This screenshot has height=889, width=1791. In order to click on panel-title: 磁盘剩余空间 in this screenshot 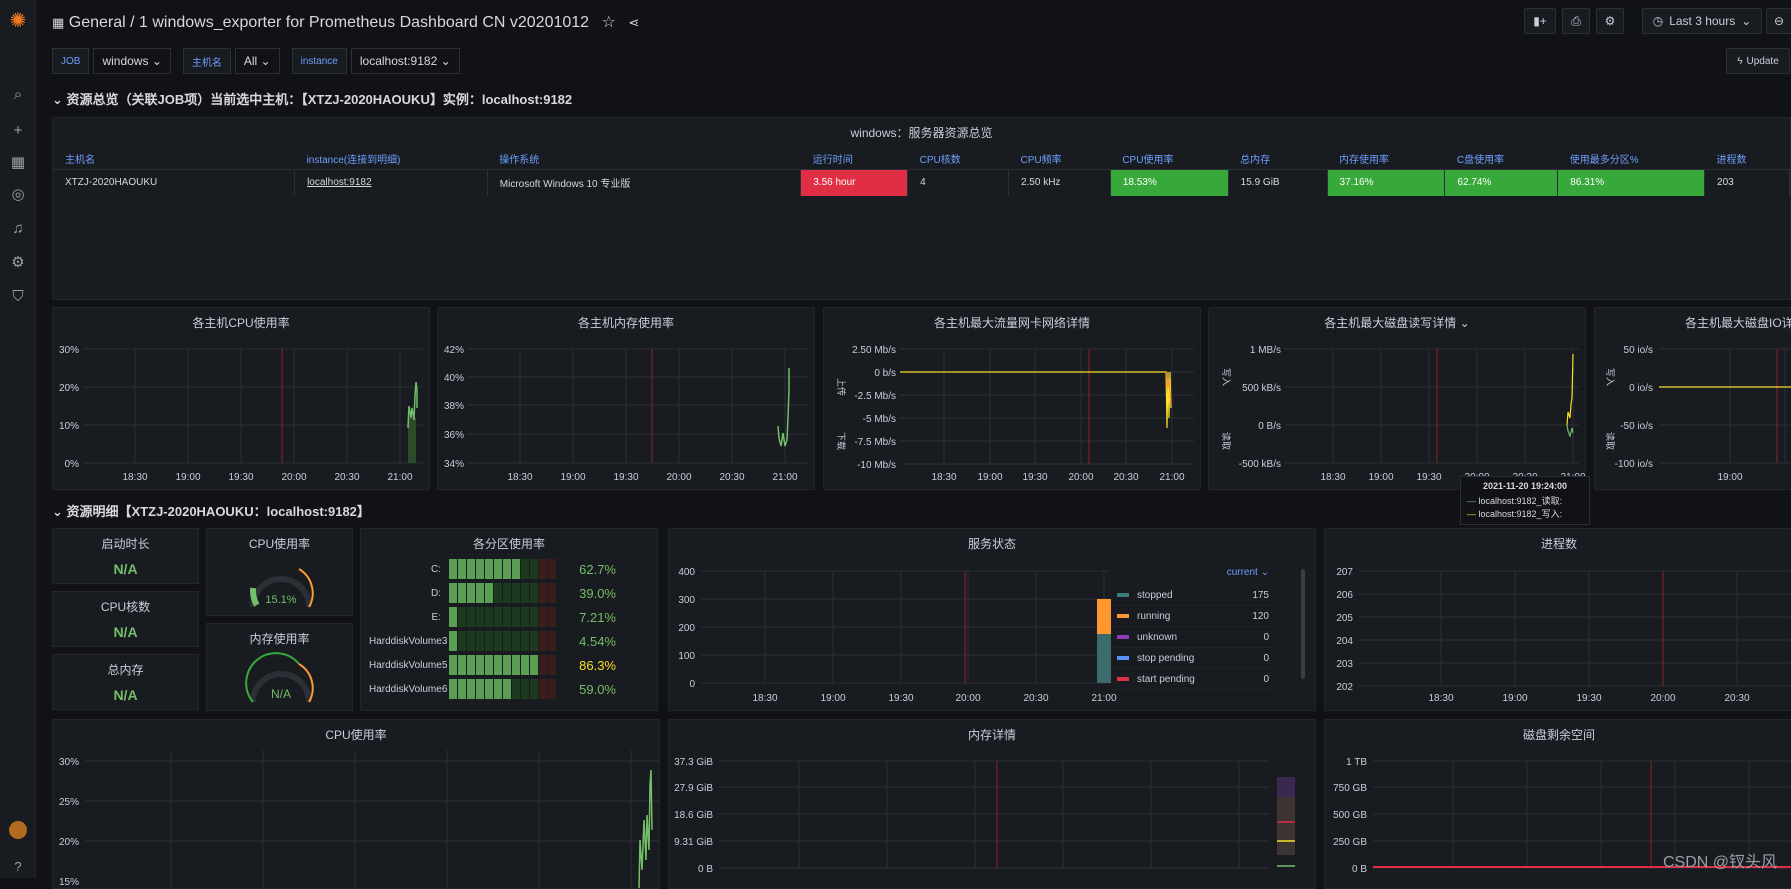, I will do `click(1558, 735)`.